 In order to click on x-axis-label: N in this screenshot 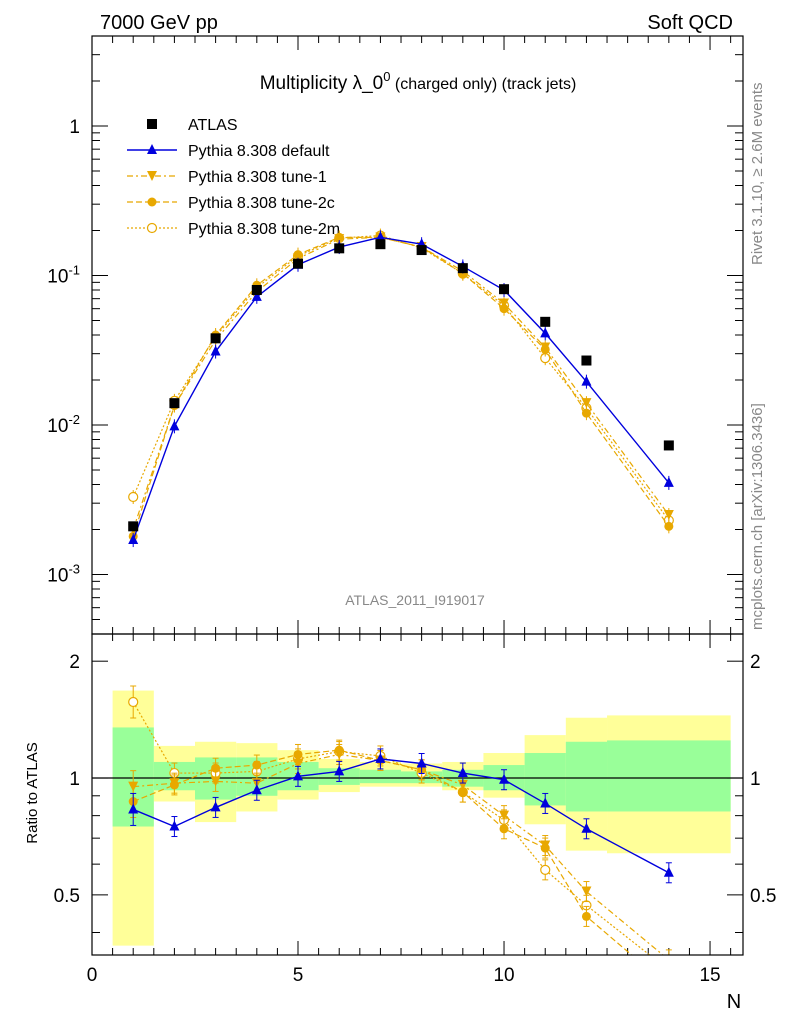, I will do `click(734, 1002)`.